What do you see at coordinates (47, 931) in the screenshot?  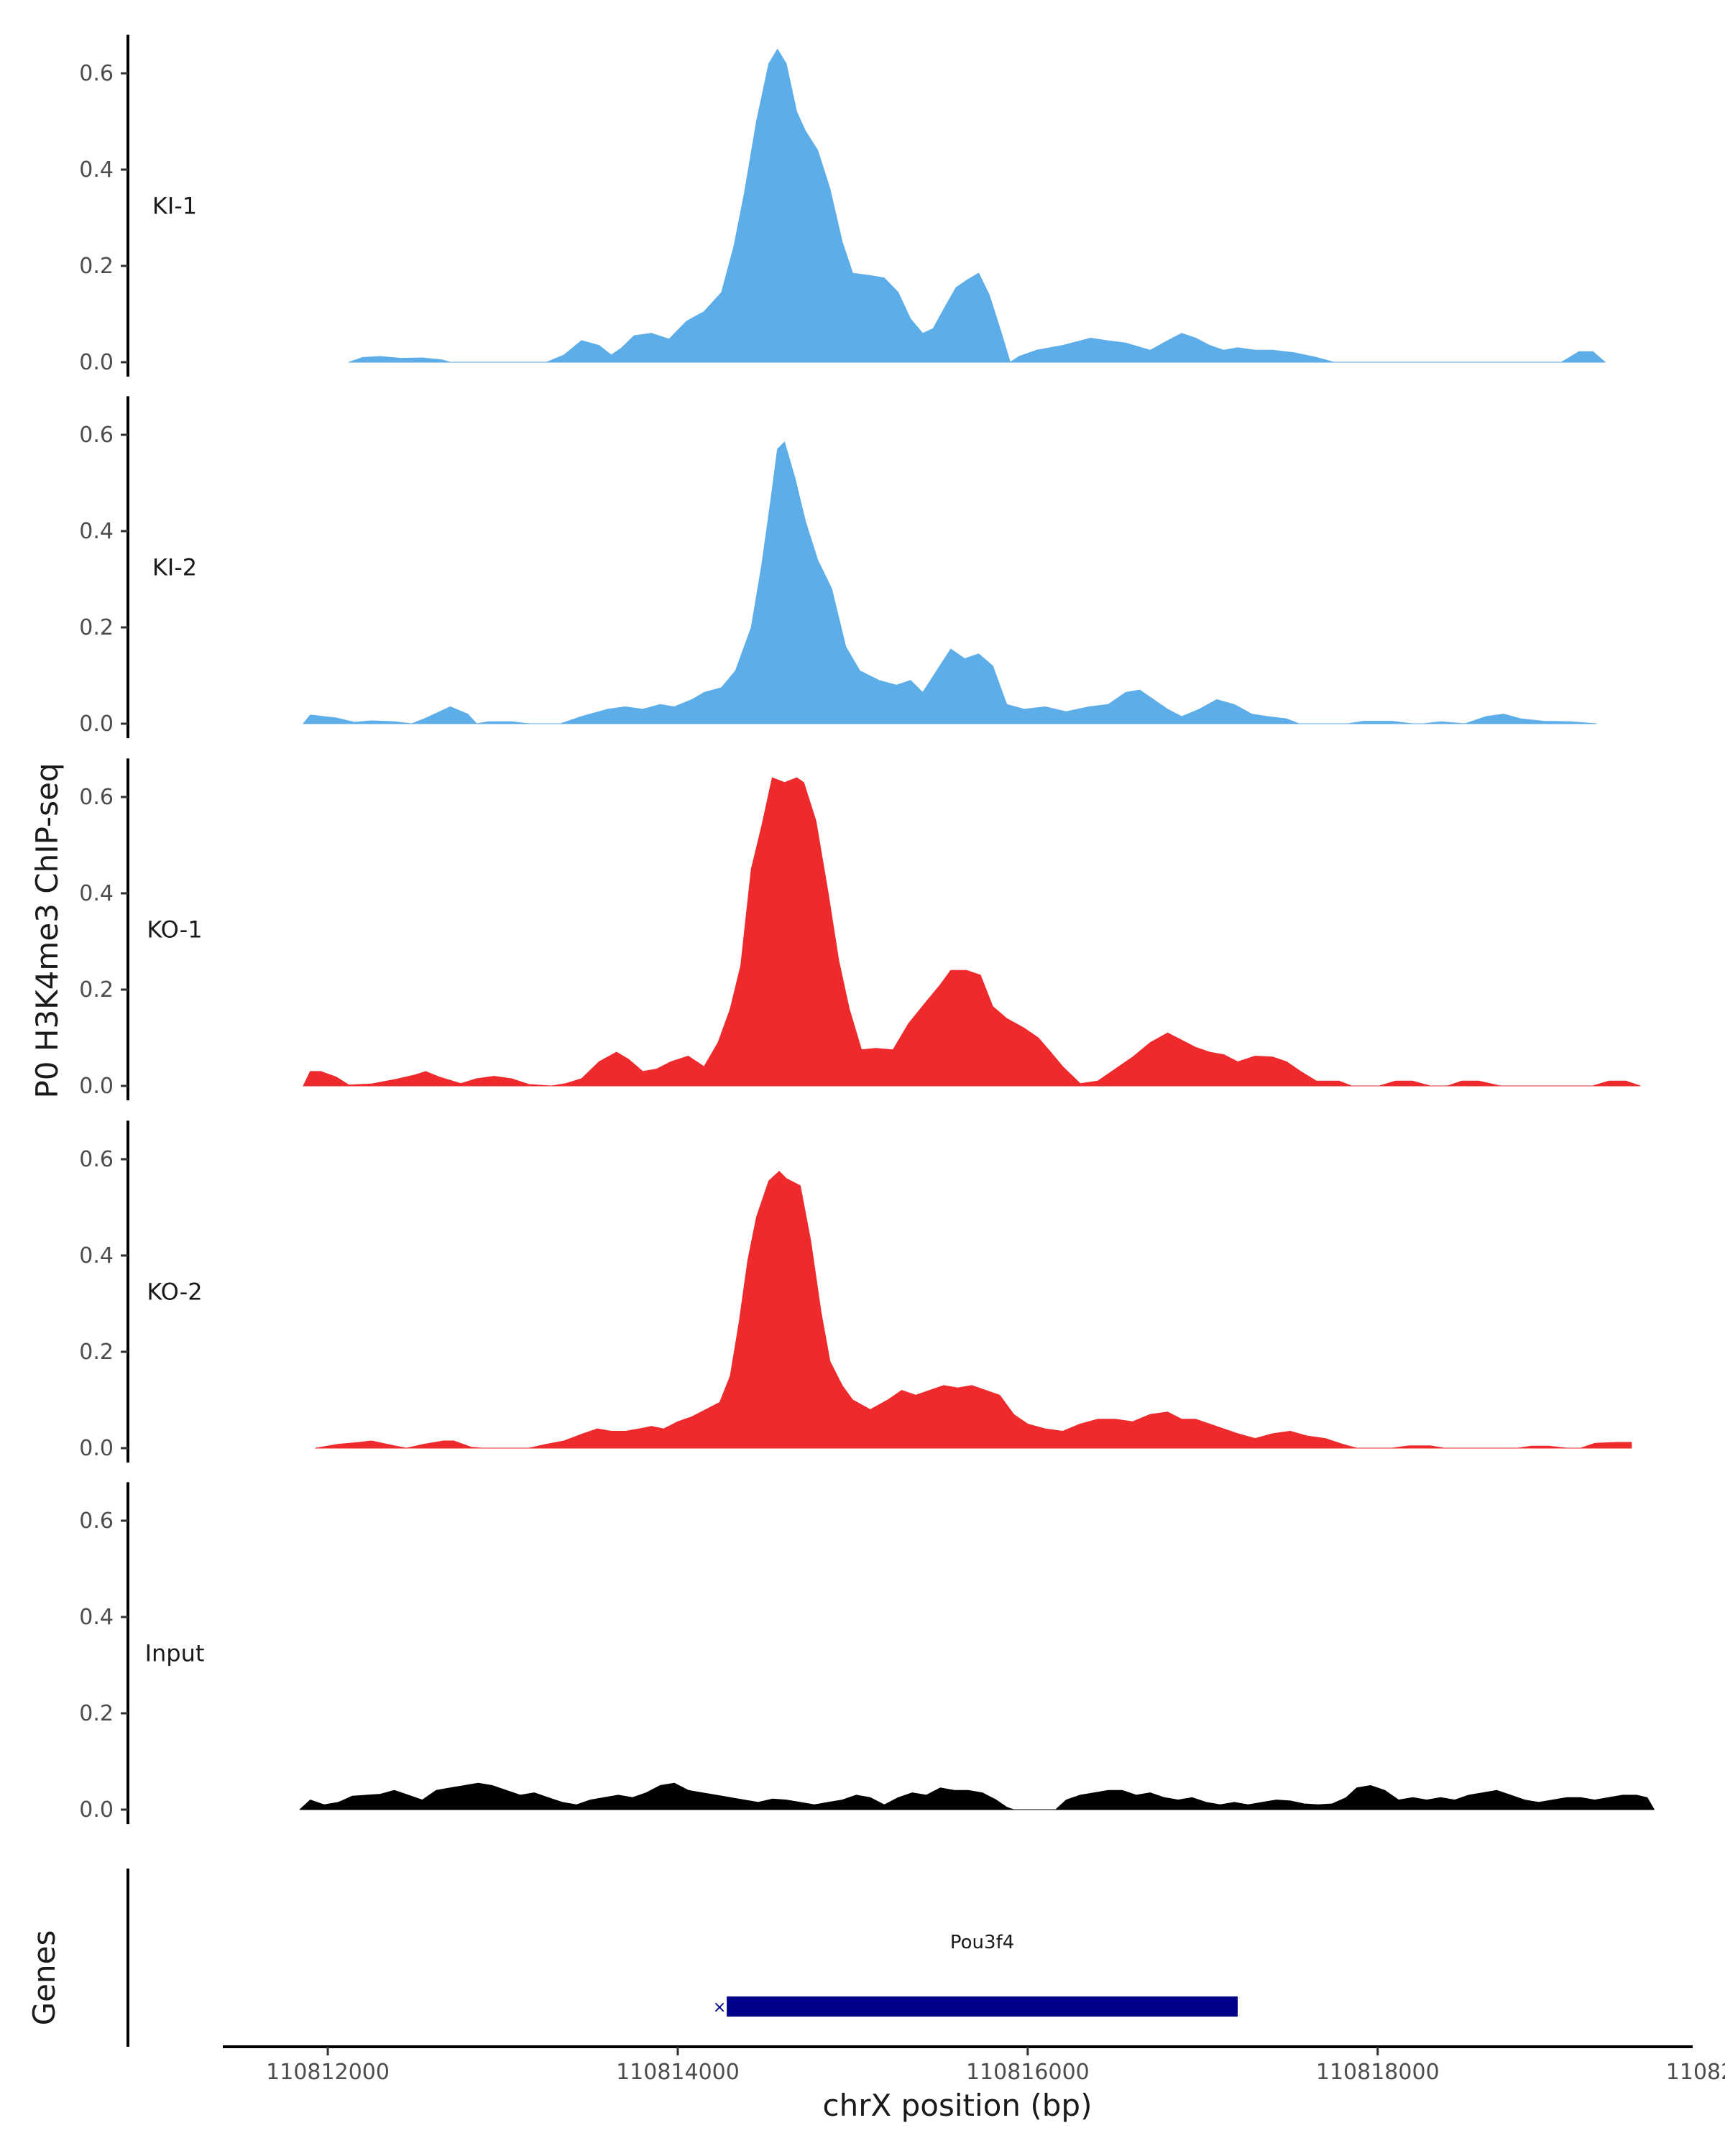 I see `y-axis-title: P0 H3K4me3 ChIP-seq` at bounding box center [47, 931].